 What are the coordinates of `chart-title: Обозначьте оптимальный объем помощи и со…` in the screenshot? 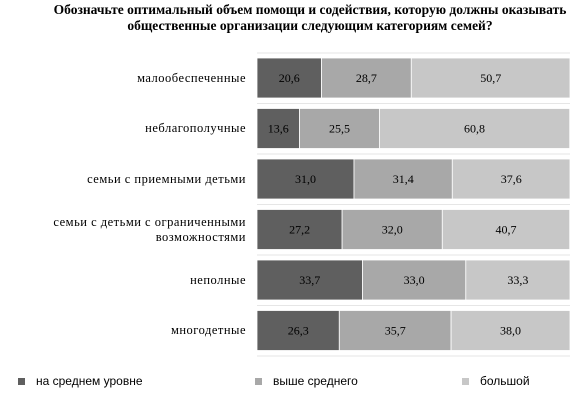 It's located at (310, 17).